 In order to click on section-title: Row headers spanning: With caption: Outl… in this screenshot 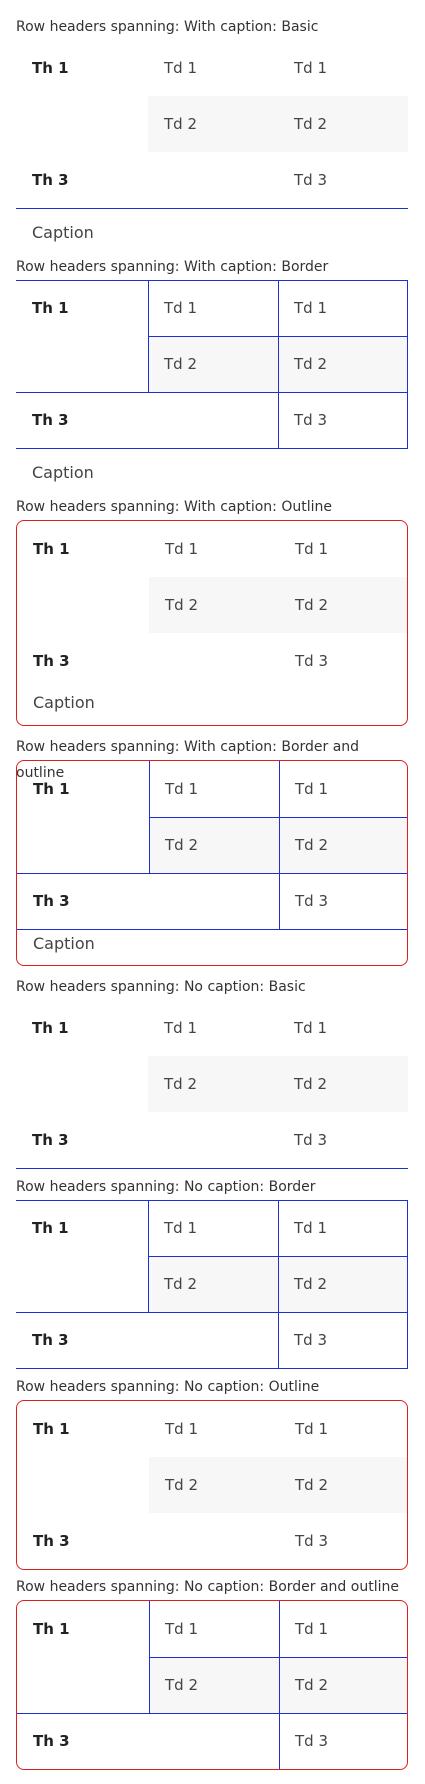, I will do `click(174, 507)`.